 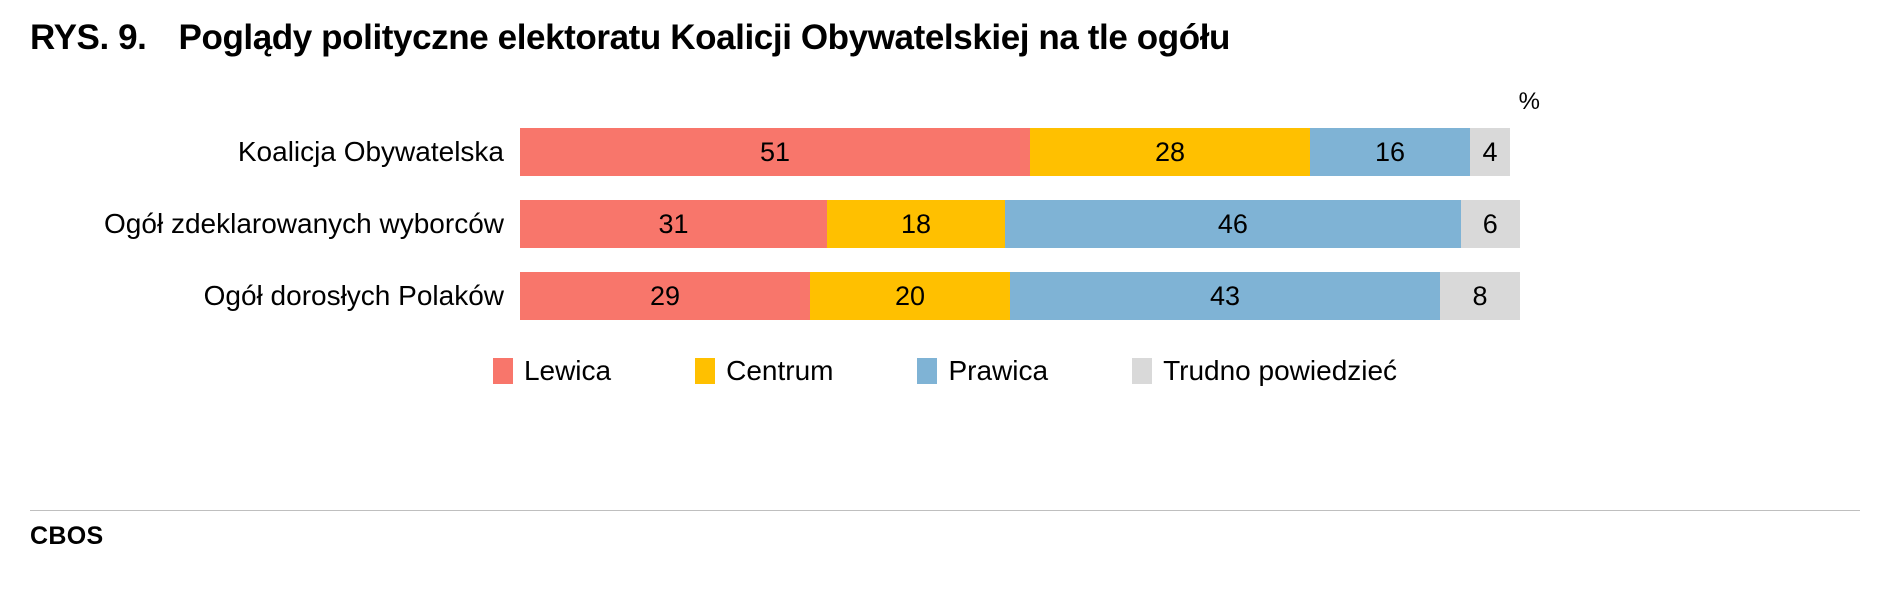 I want to click on bar-segment-prawica: 46, so click(x=1233, y=224).